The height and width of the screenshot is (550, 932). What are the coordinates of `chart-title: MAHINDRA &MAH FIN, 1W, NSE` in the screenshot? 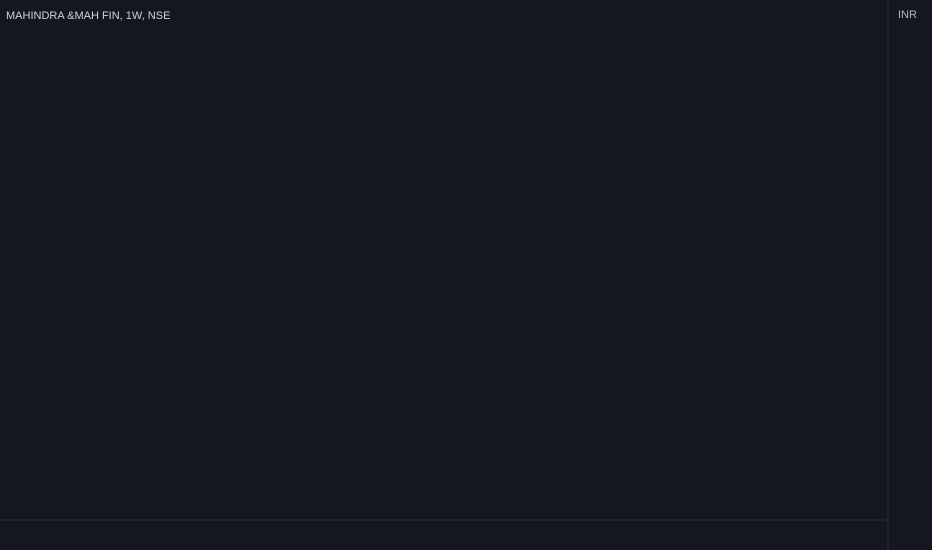 It's located at (88, 16).